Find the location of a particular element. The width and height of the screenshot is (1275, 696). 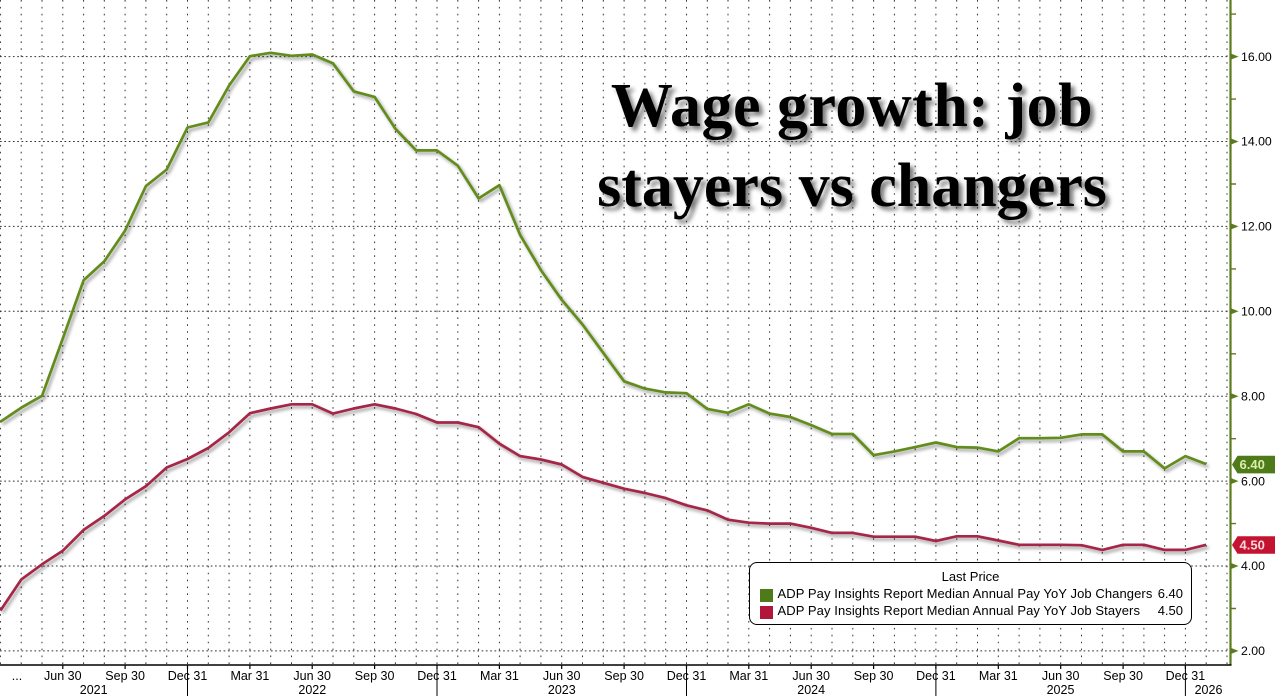

svg-text: 12.00 is located at coordinates (1256, 227).